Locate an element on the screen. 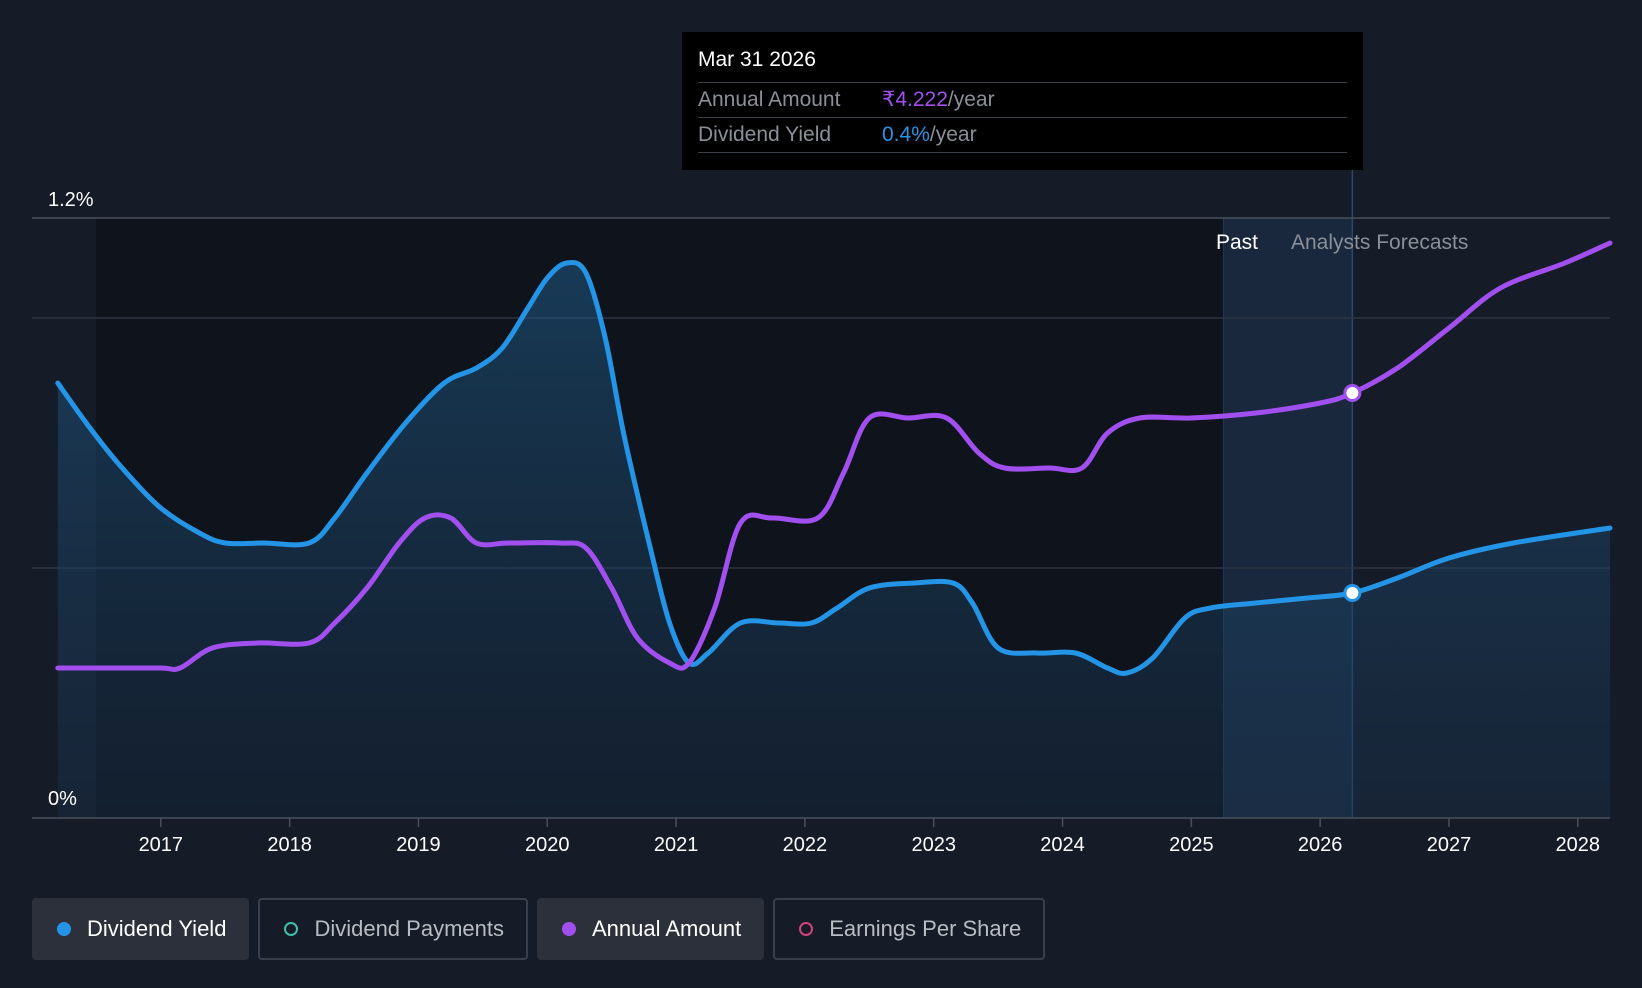 The height and width of the screenshot is (988, 1642). x-tick-label: 2022 is located at coordinates (805, 845).